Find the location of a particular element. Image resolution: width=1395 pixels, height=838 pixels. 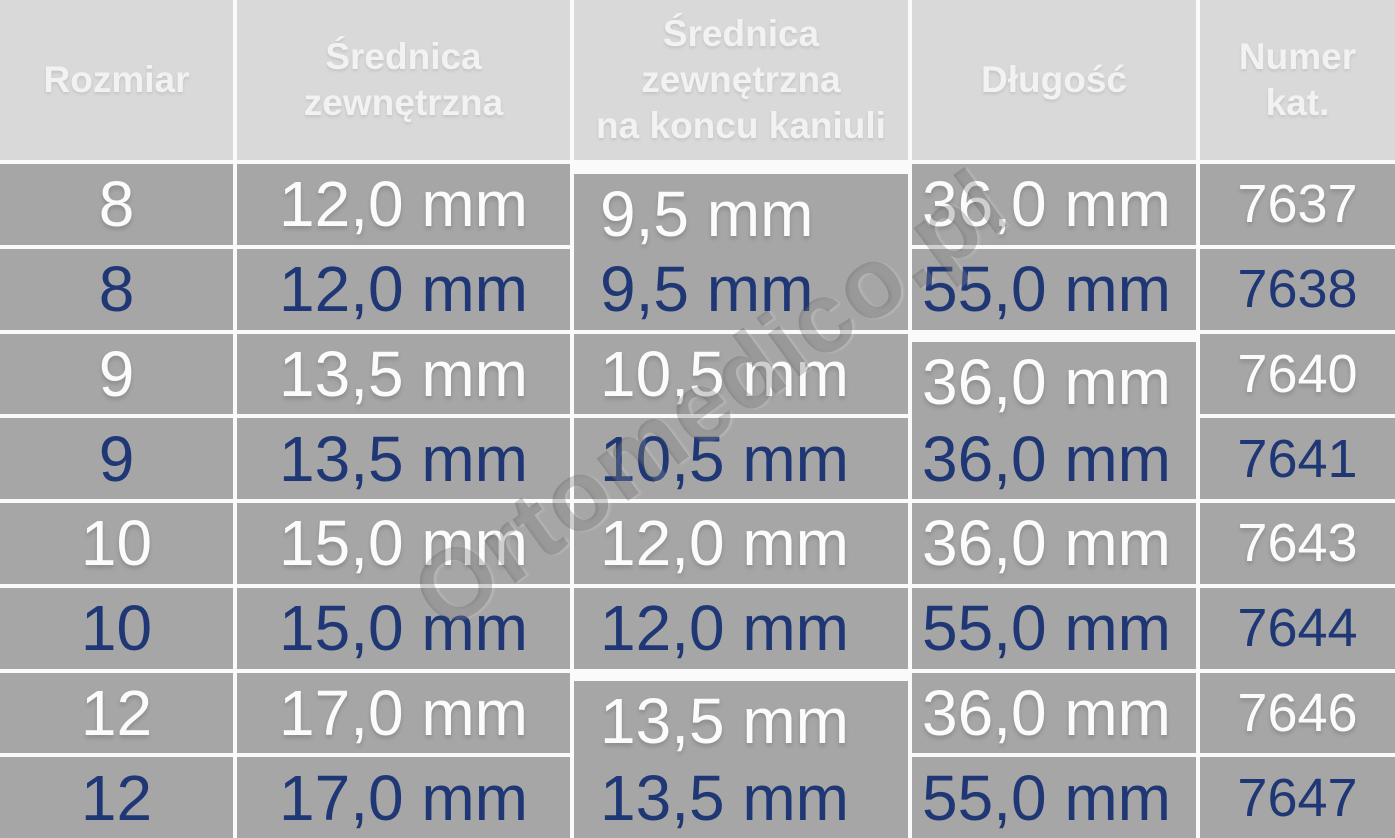

header-srednica-koniec-kaniuli: Średnica zewnętrzna na koncu kaniuli is located at coordinates (741, 80).